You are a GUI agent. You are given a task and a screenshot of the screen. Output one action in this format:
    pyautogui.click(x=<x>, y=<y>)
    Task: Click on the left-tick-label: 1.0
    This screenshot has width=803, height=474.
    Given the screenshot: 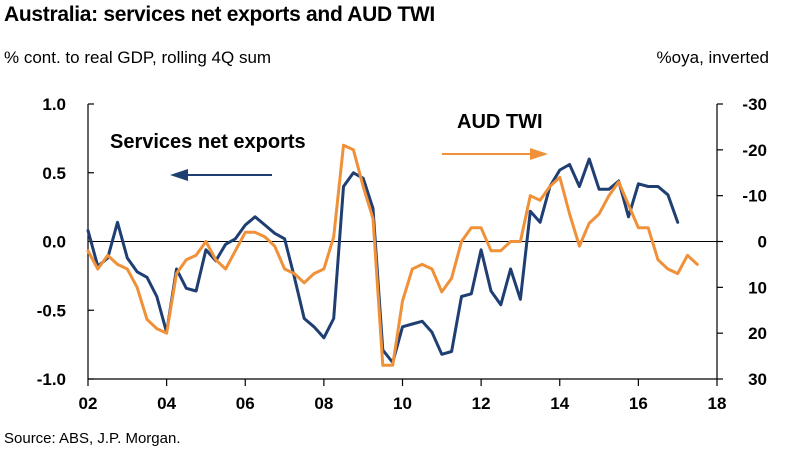 What is the action you would take?
    pyautogui.click(x=54, y=104)
    